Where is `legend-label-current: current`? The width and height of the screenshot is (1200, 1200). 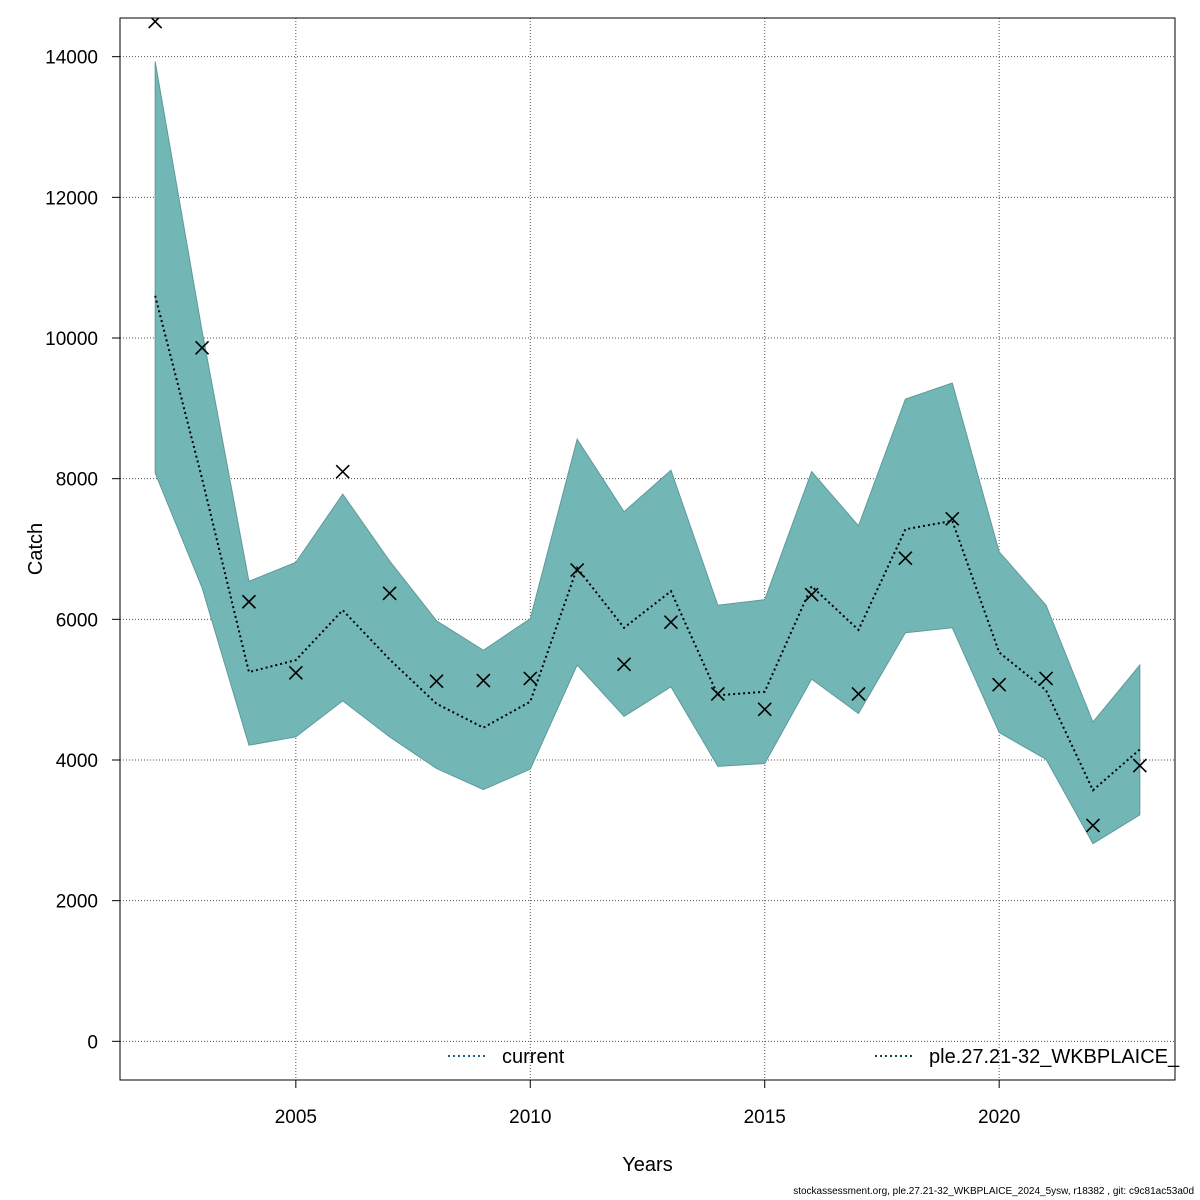 legend-label-current: current is located at coordinates (533, 1057).